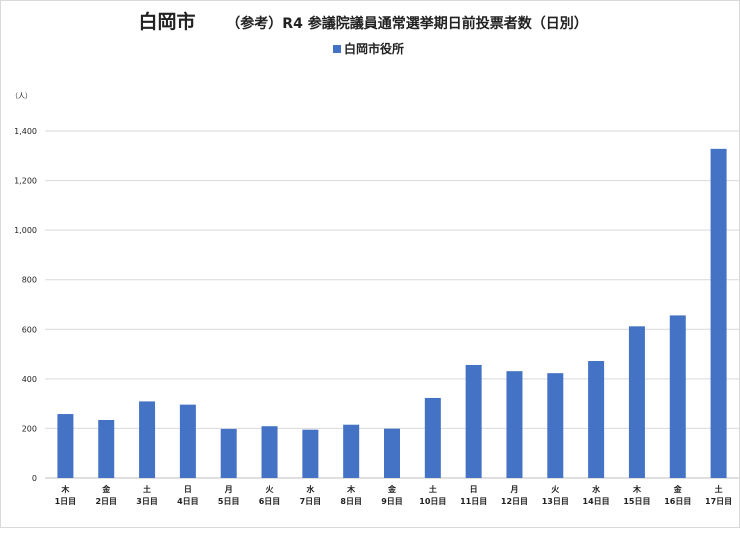 The width and height of the screenshot is (740, 533). Describe the element at coordinates (66, 501) in the screenshot. I see `x-tick-day: 1日目` at that location.